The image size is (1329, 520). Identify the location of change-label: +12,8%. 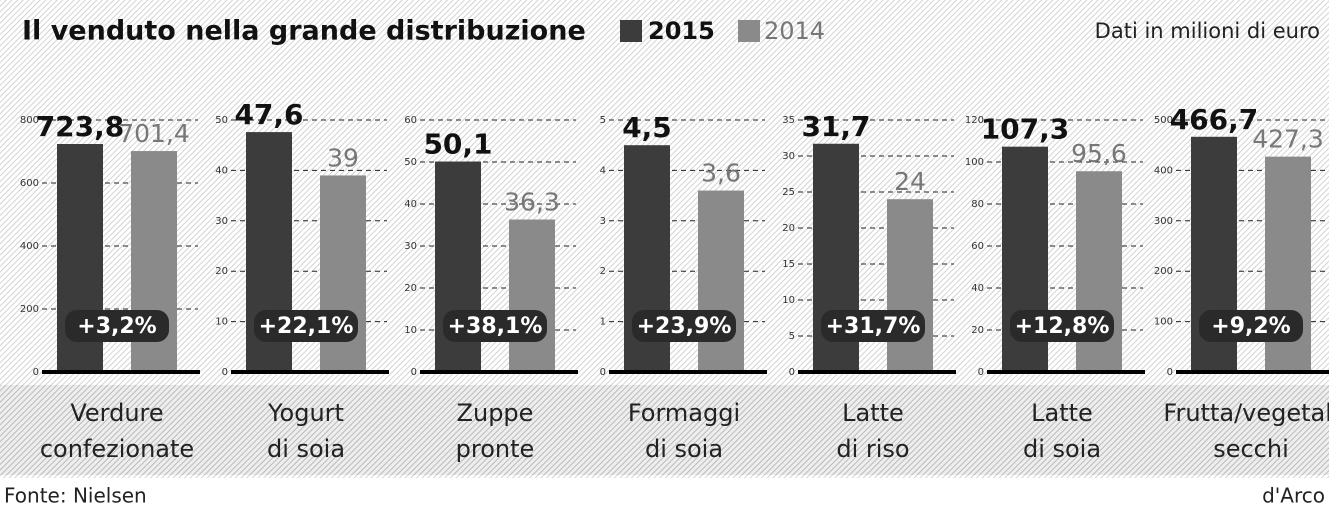
(1062, 326).